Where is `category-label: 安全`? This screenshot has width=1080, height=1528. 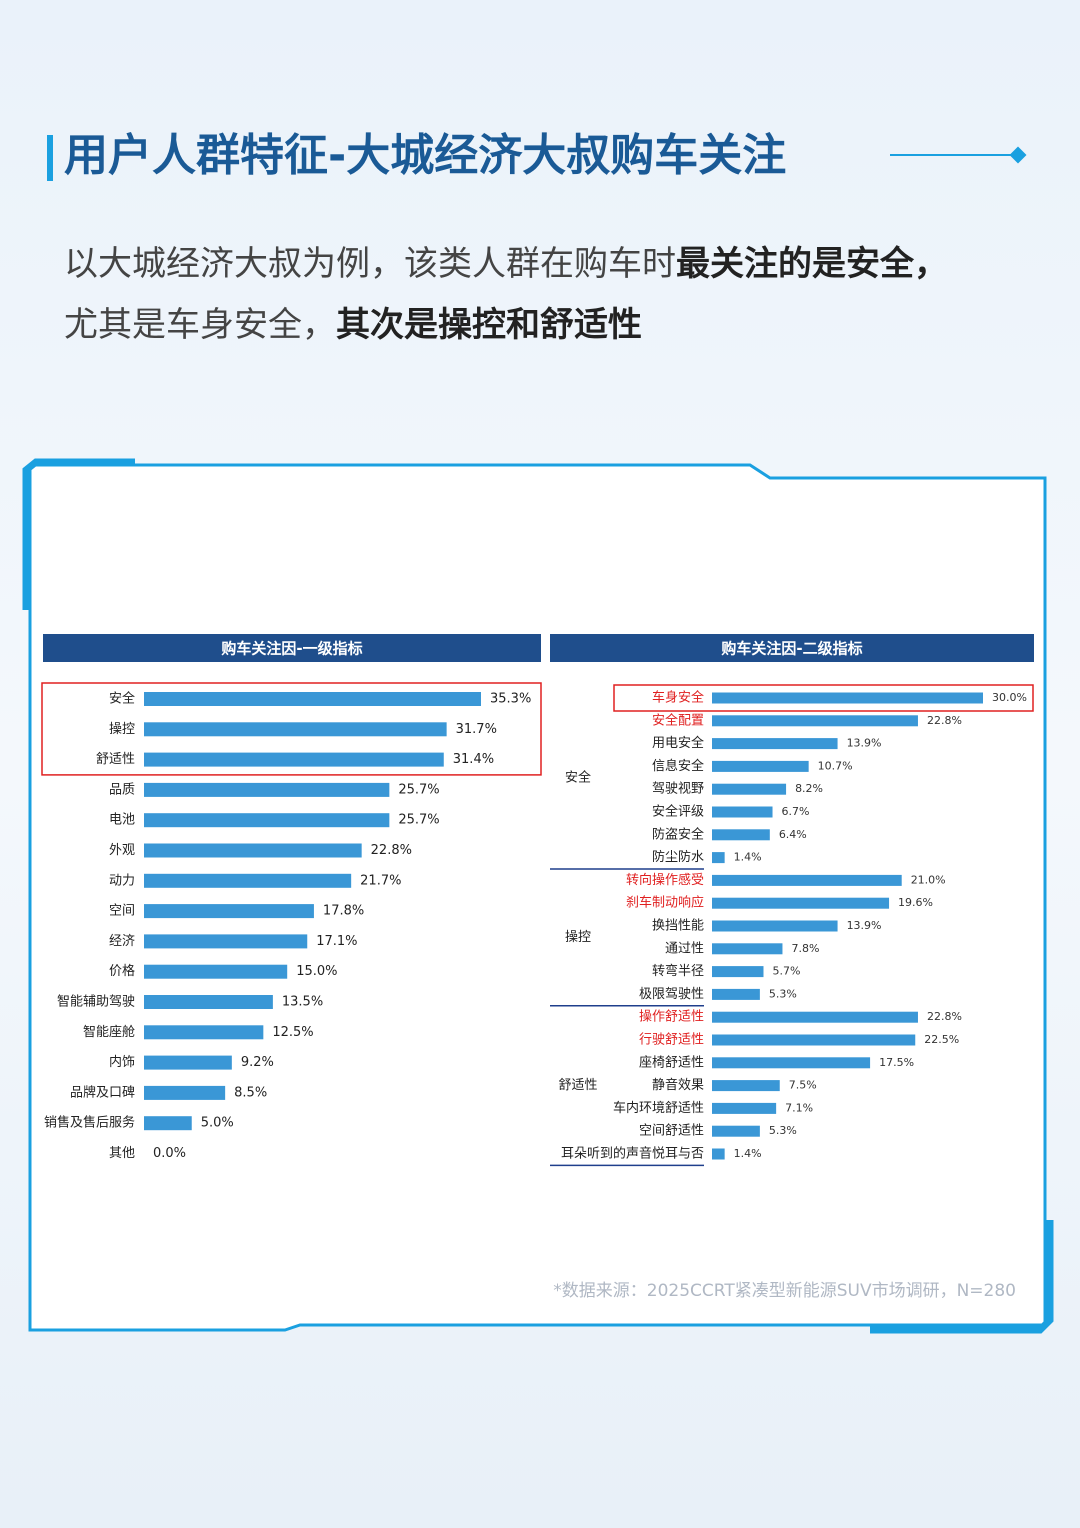 category-label: 安全 is located at coordinates (122, 699).